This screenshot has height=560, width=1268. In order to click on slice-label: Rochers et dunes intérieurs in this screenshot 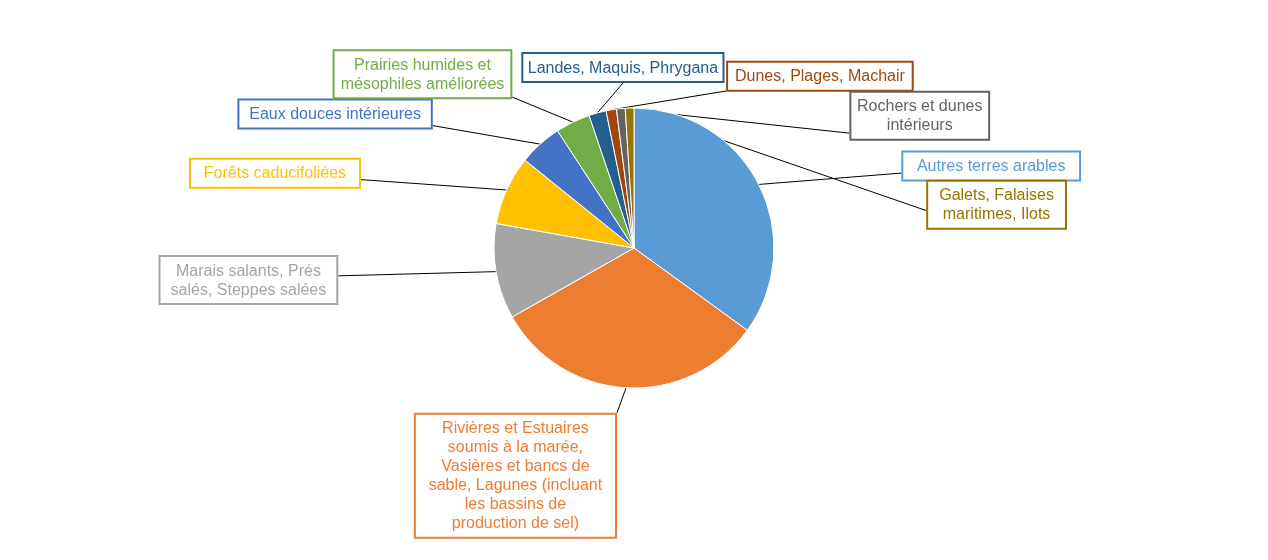, I will do `click(920, 115)`.